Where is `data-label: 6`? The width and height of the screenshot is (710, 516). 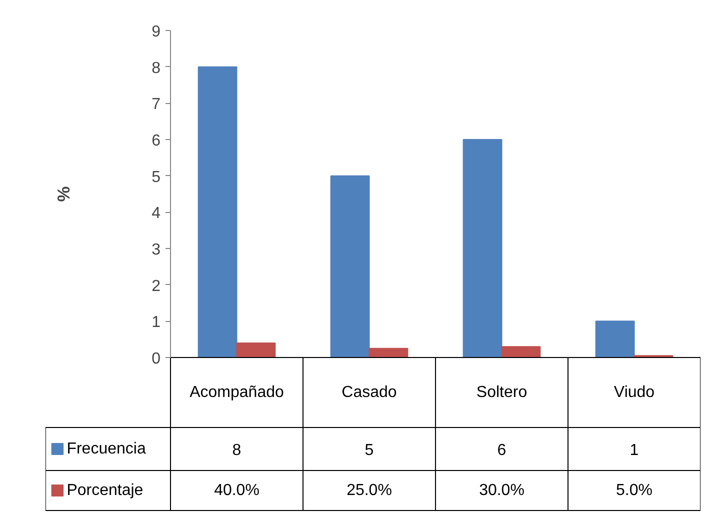 data-label: 6 is located at coordinates (501, 450).